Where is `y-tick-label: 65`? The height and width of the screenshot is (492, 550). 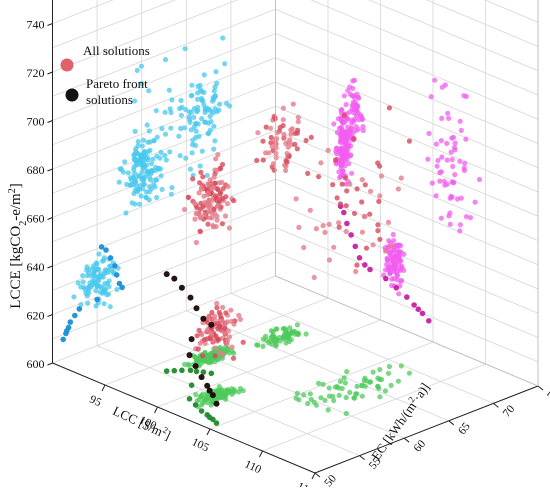 y-tick-label: 65 is located at coordinates (464, 428).